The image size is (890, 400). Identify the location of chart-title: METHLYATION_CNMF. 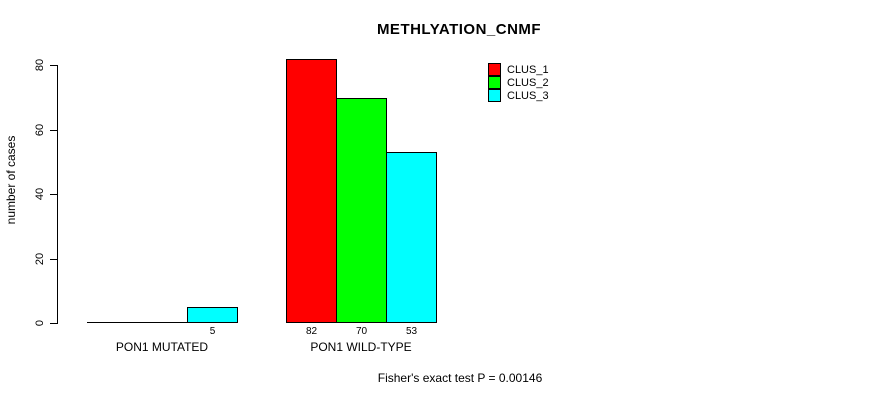
(459, 29).